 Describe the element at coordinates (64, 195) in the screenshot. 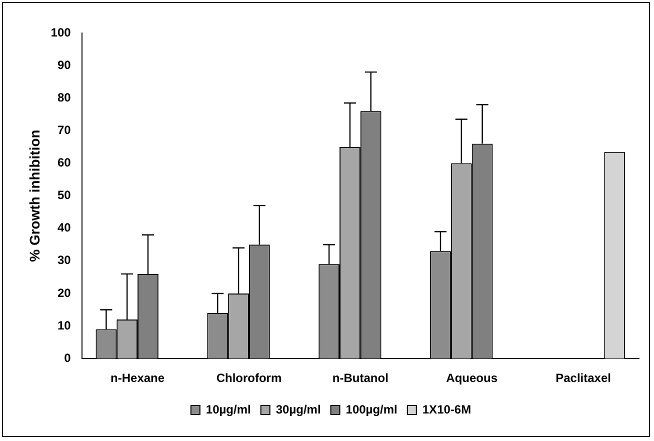

I see `y-tick-label: 50` at that location.